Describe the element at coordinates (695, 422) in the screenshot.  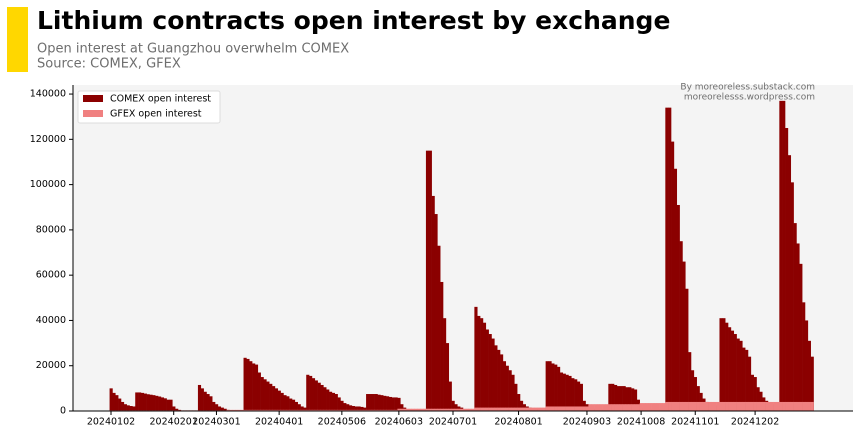
I see `x-tick-label: 20241101` at that location.